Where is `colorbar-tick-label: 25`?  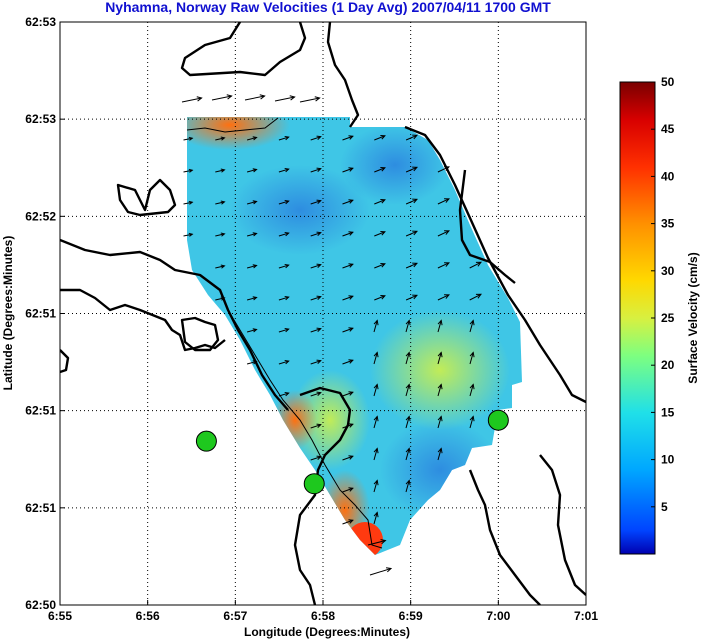 colorbar-tick-label: 25 is located at coordinates (668, 318).